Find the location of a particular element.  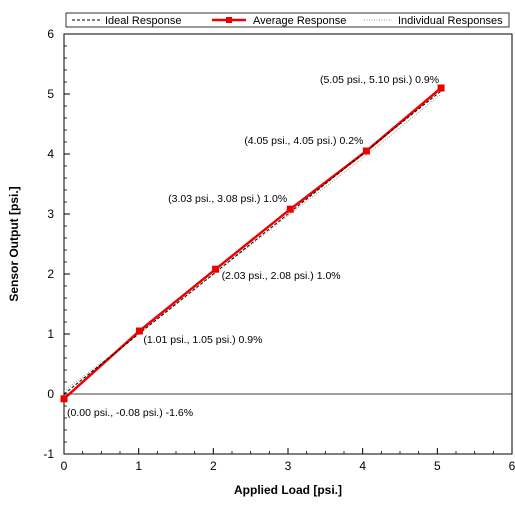

point-annotation: (5.05 psi., 5.10 psi.) 0.9% is located at coordinates (379, 80).